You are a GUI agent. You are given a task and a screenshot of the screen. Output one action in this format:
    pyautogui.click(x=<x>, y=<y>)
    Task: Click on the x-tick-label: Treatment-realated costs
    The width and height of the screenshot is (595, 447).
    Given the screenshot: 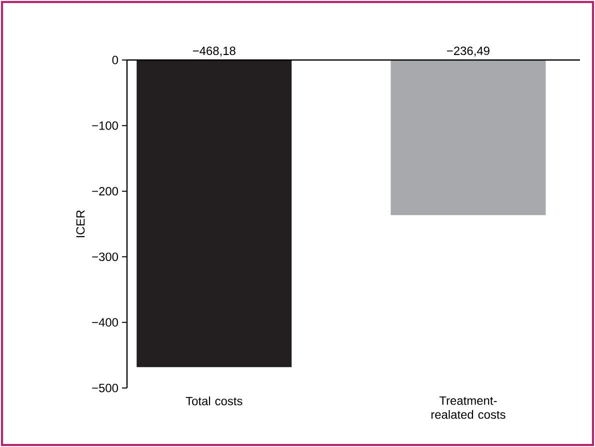 What is the action you would take?
    pyautogui.click(x=468, y=407)
    